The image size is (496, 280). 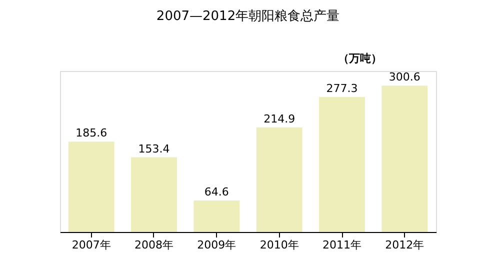 I want to click on x-tick-label: 2009年, so click(x=216, y=245).